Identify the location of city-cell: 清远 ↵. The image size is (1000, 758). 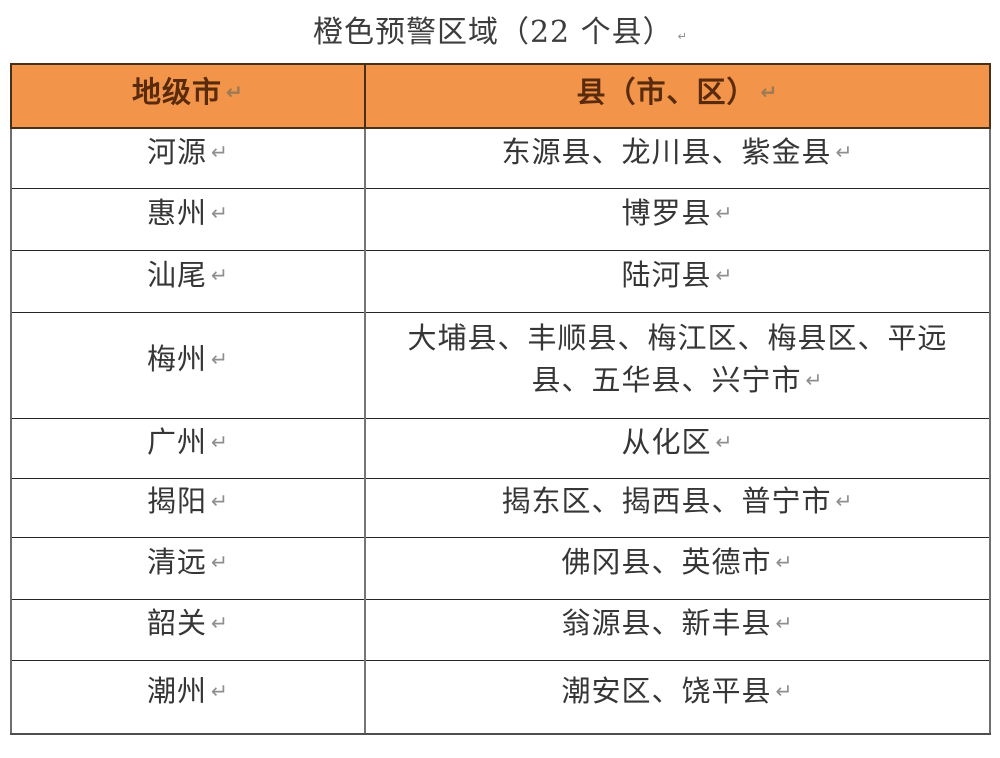
(188, 568).